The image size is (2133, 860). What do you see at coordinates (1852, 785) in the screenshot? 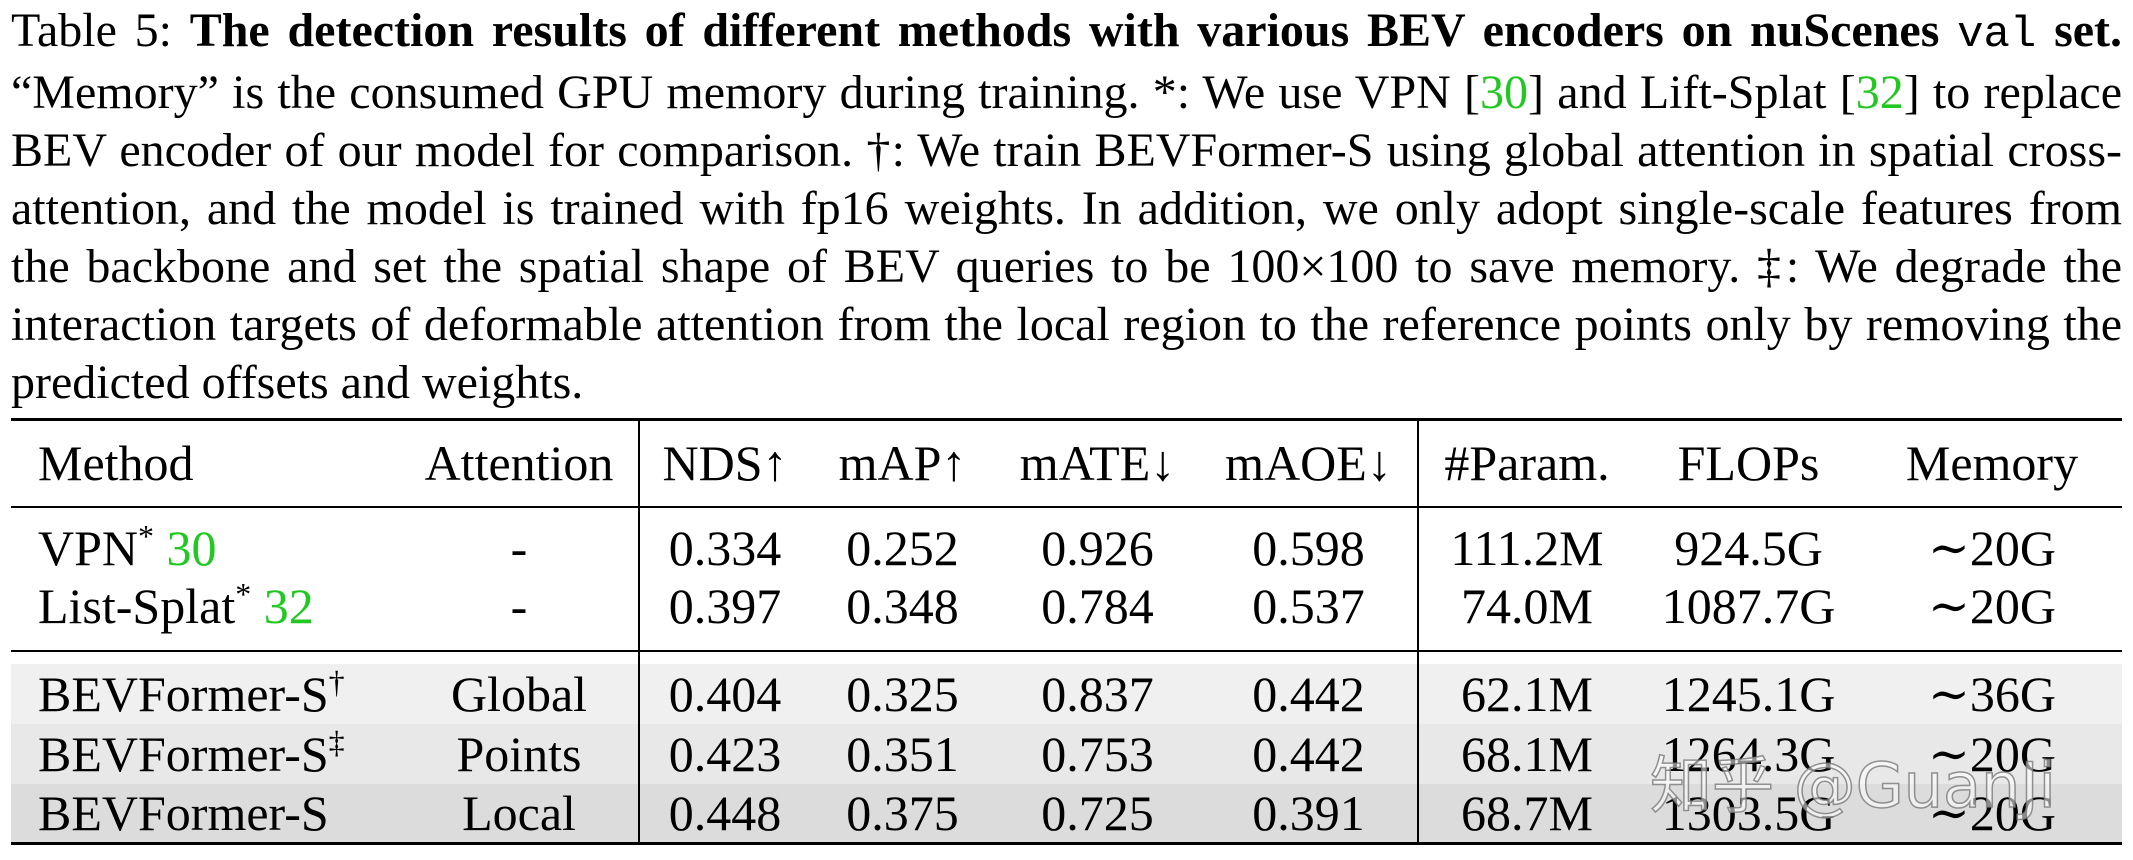
I see `watermark: 知乎 @GuanJi` at bounding box center [1852, 785].